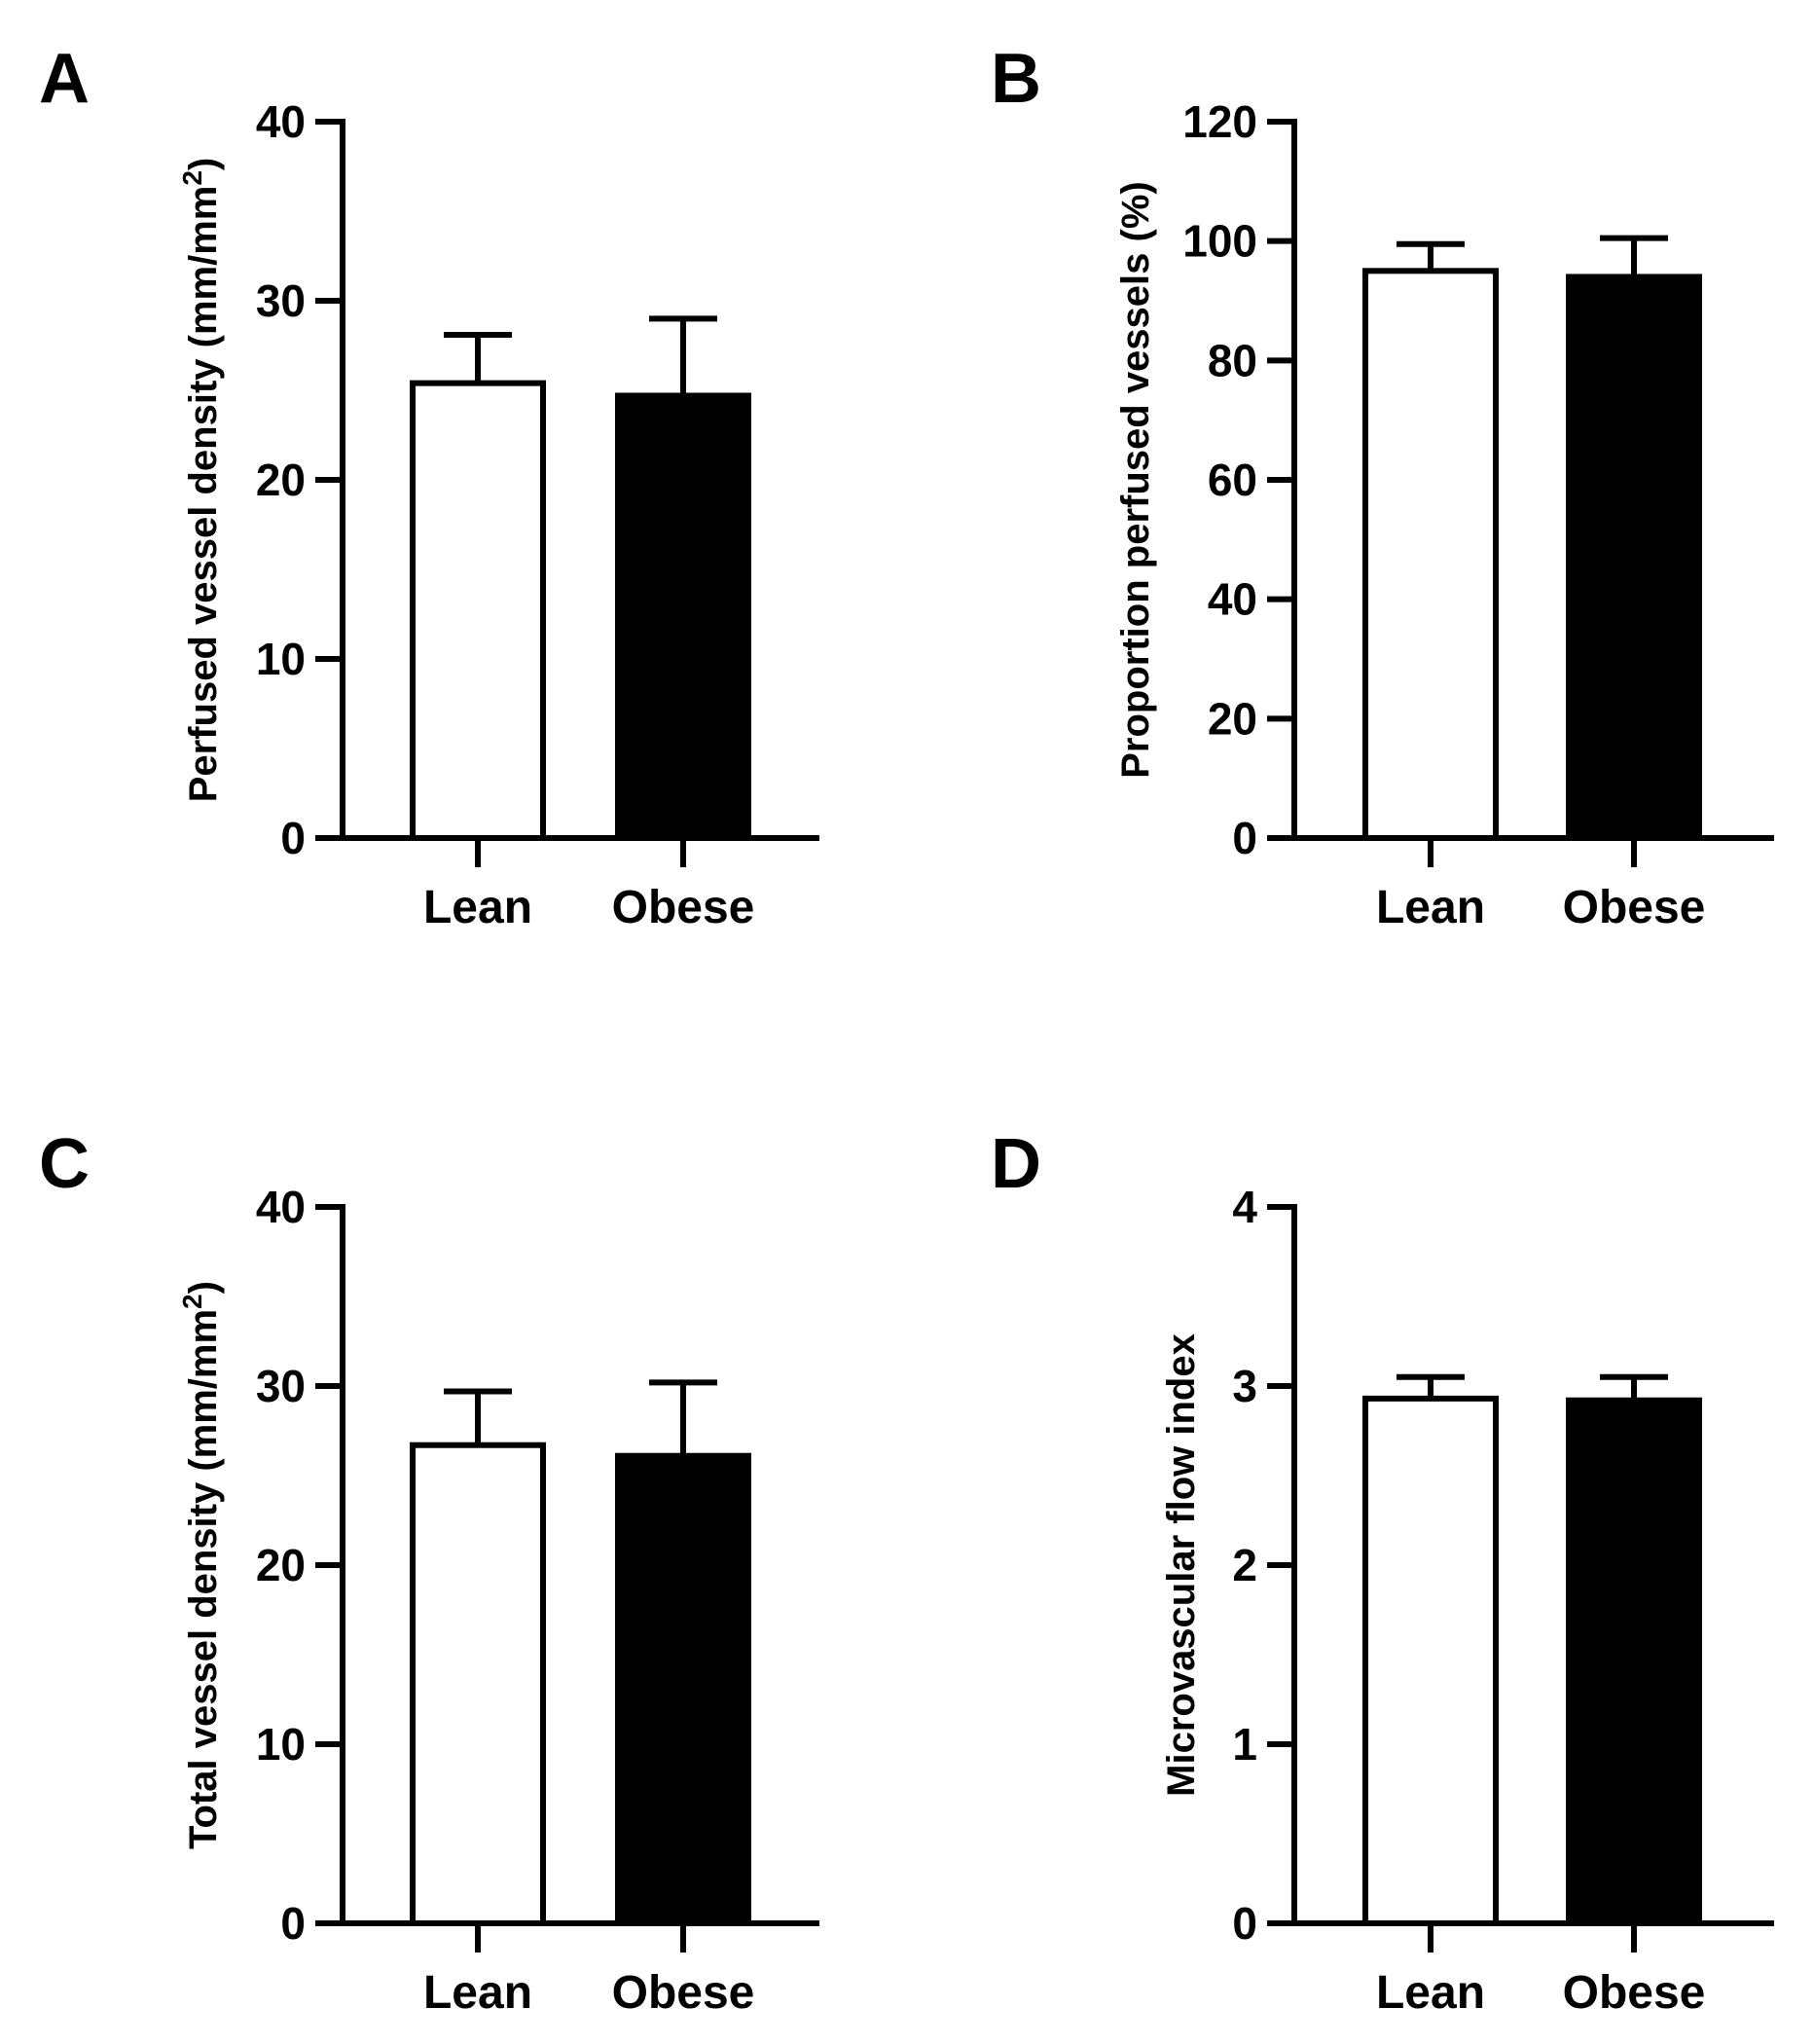 Image resolution: width=1814 pixels, height=2044 pixels. Describe the element at coordinates (1016, 79) in the screenshot. I see `panel-letter: B` at that location.